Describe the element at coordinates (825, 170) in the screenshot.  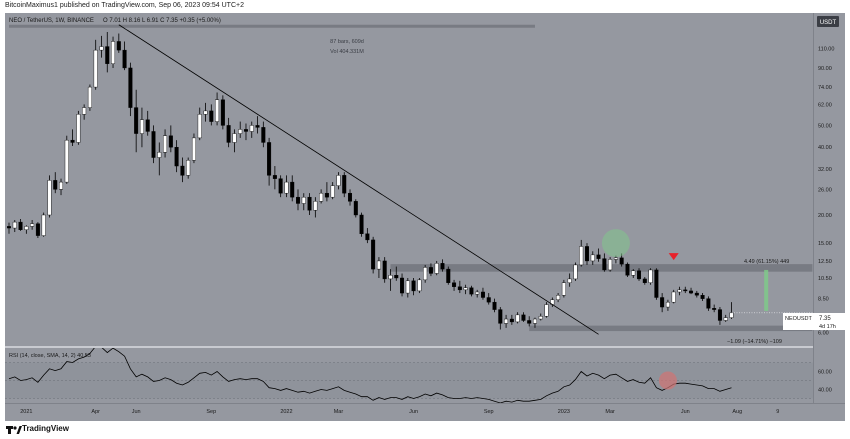
I see `price-tick-label: 32.00` at that location.